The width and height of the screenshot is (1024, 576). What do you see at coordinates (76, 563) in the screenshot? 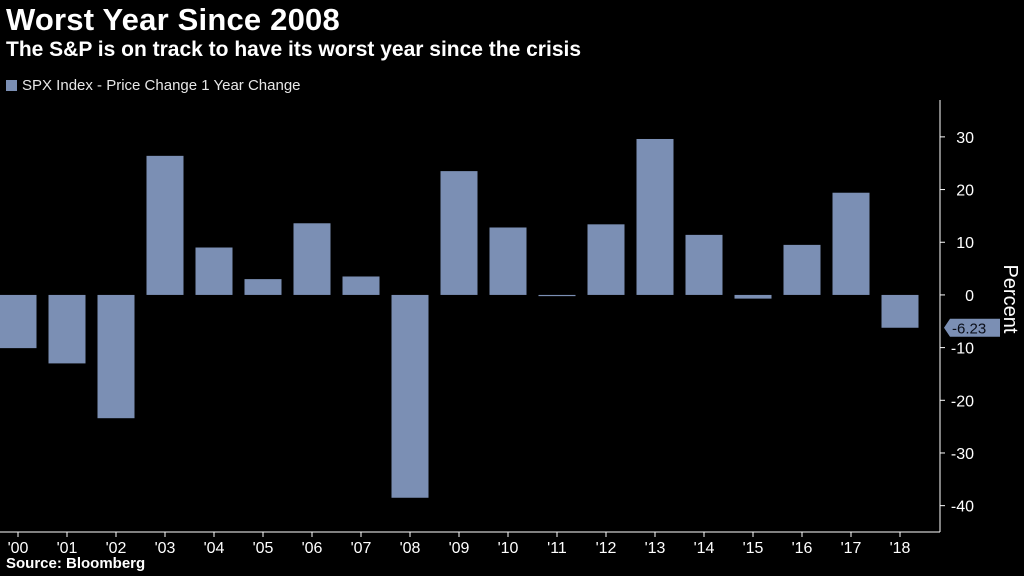
I see `source-note: Source: Bloomberg` at bounding box center [76, 563].